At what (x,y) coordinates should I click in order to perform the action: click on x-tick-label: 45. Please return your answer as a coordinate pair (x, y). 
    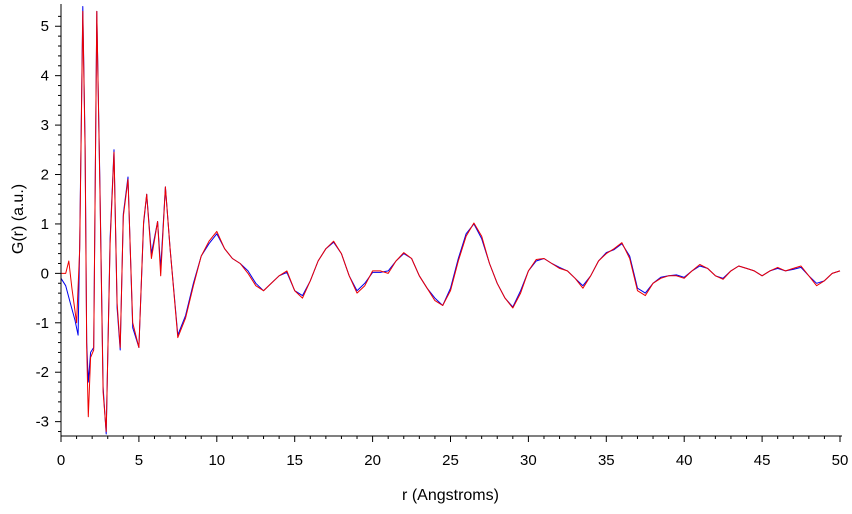
    Looking at the image, I should click on (762, 460).